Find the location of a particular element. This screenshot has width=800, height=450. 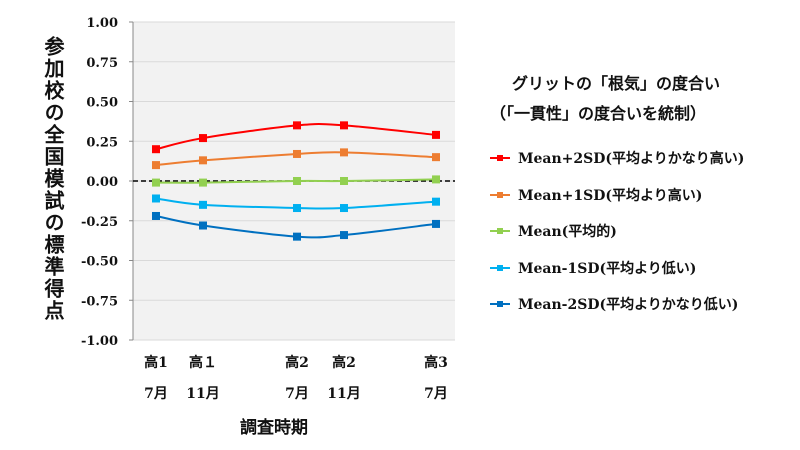

legend-label: Mean+2SD(平均よりかなり高い) is located at coordinates (631, 159).